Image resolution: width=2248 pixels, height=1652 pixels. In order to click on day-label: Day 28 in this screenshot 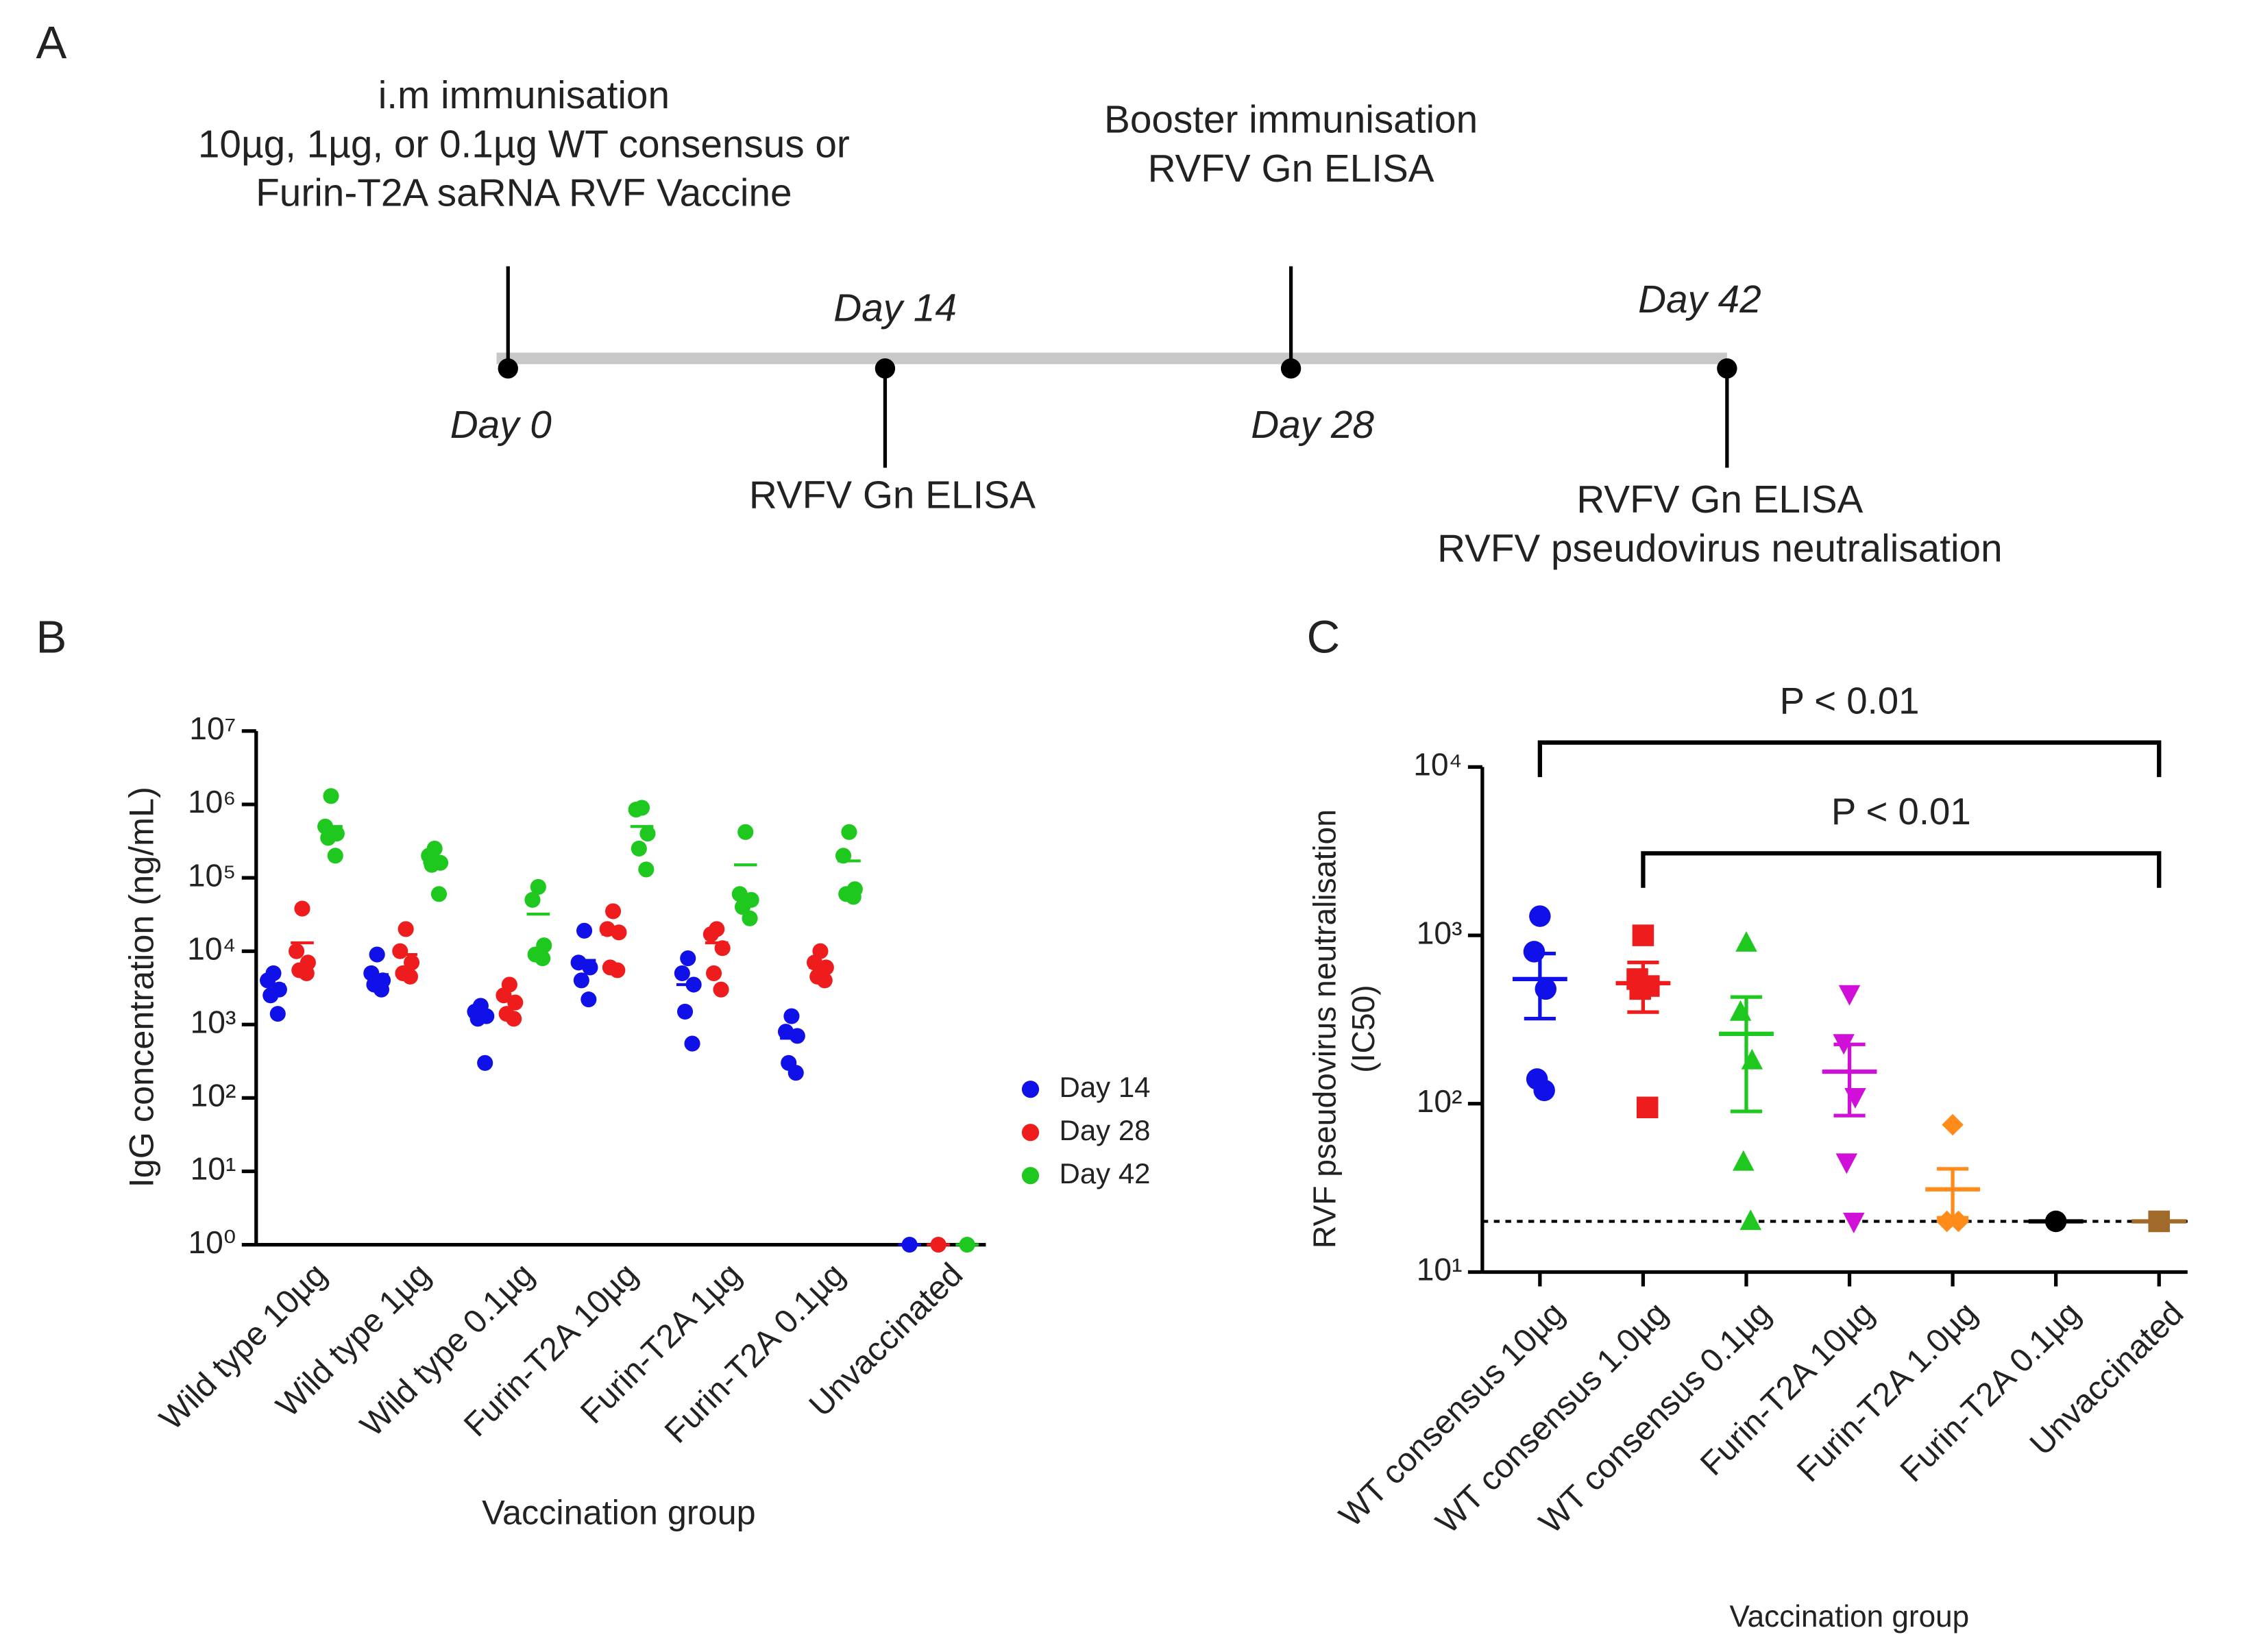, I will do `click(1312, 425)`.